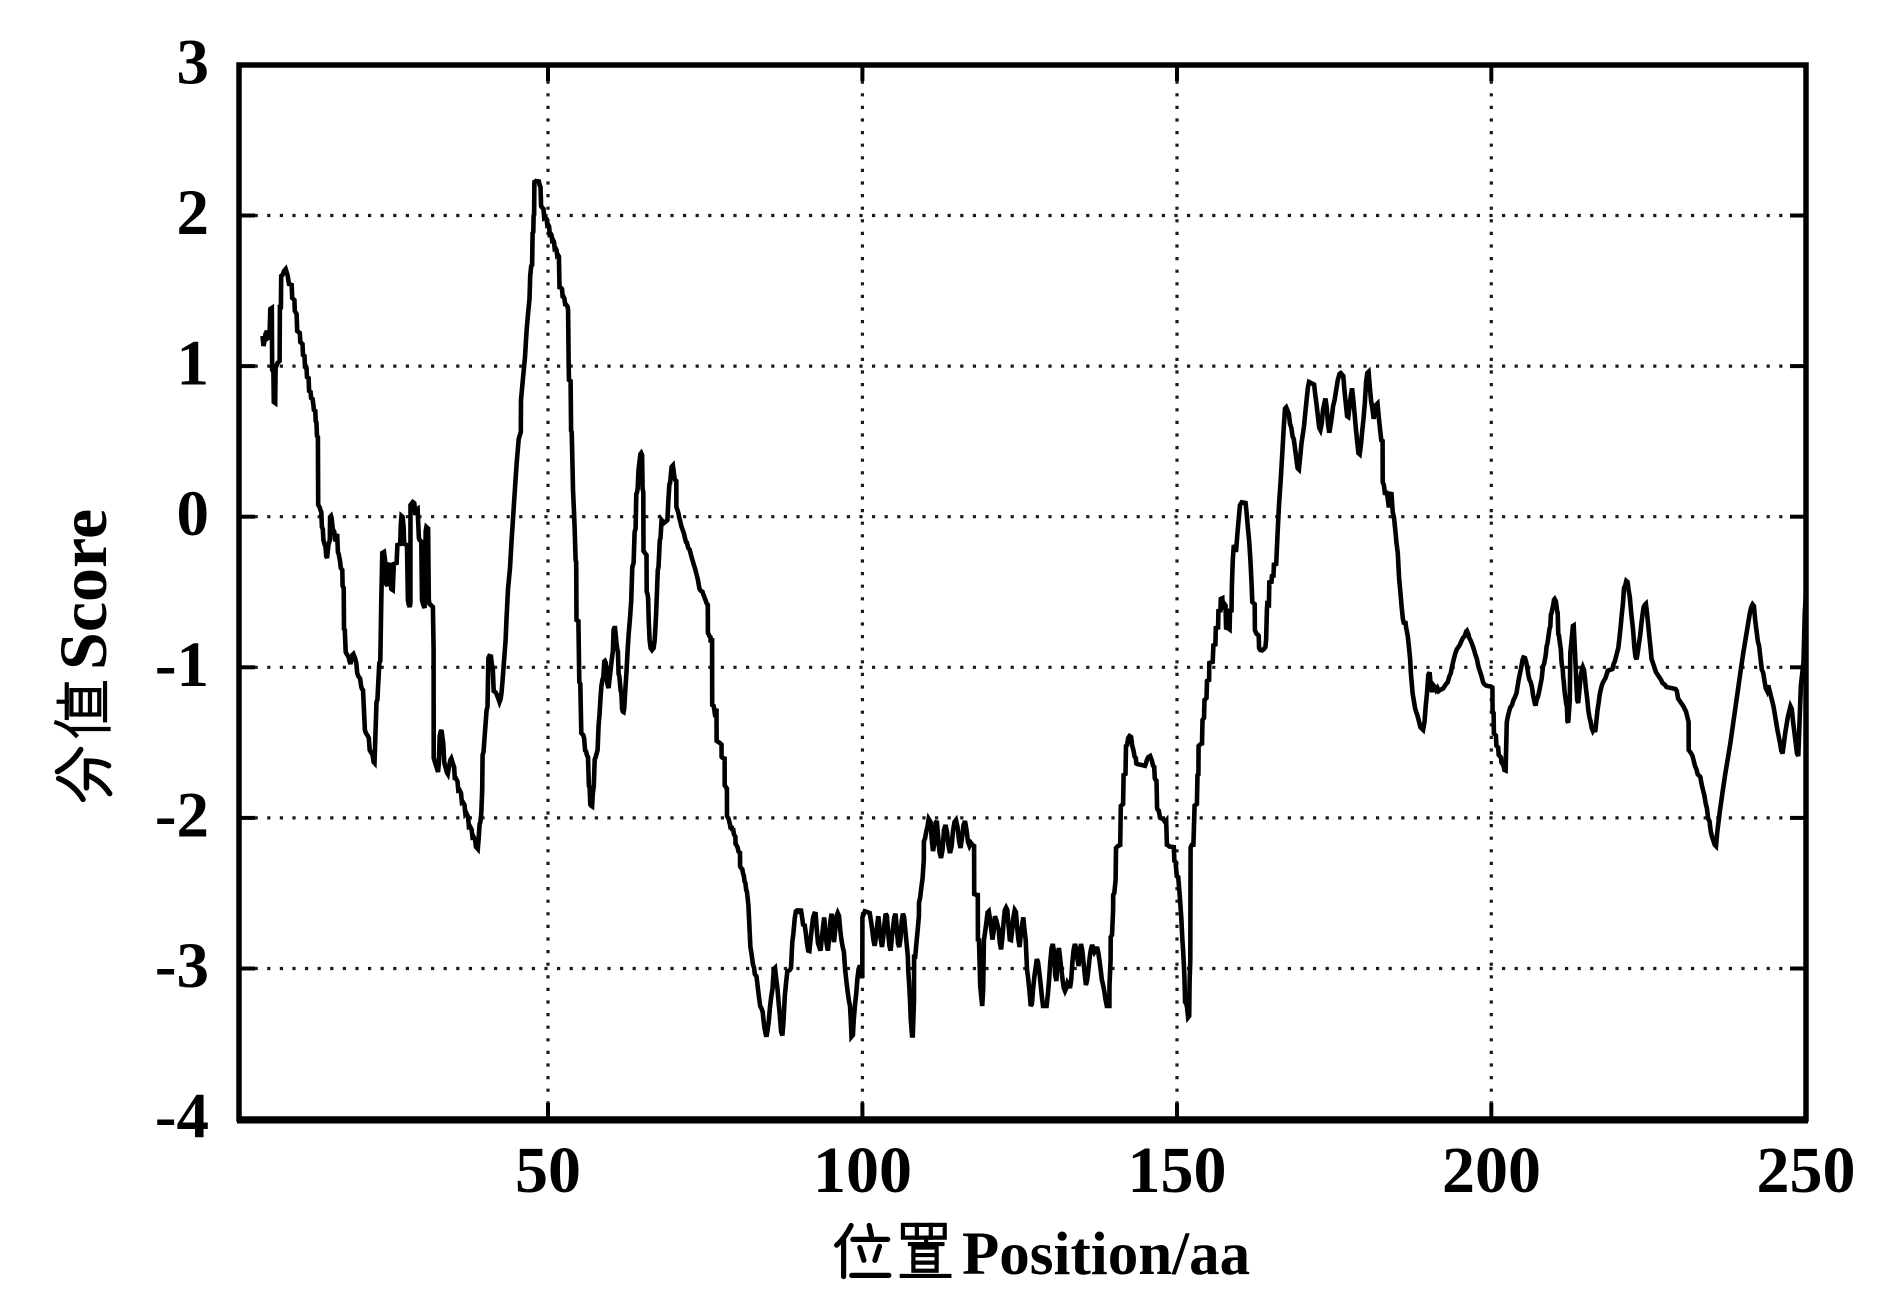 This screenshot has height=1301, width=1890. I want to click on svg-text: -4, so click(182, 1117).